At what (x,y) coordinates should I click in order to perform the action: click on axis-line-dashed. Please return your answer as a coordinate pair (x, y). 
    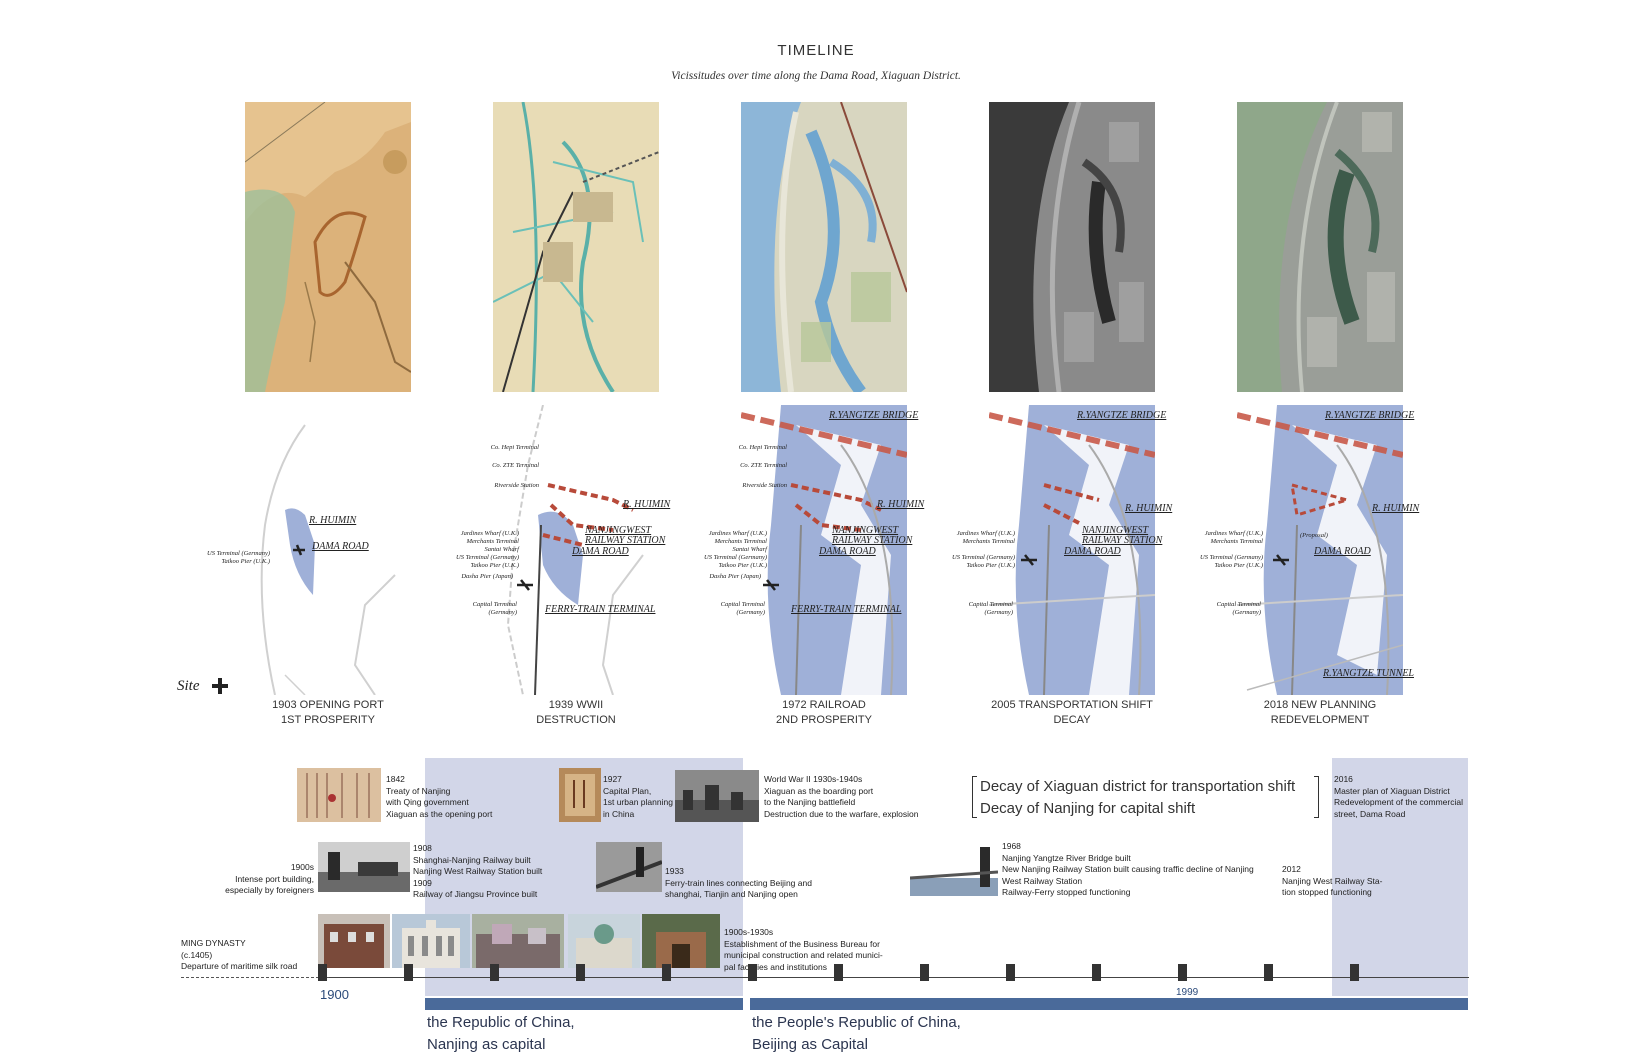
    Looking at the image, I should click on (255, 977).